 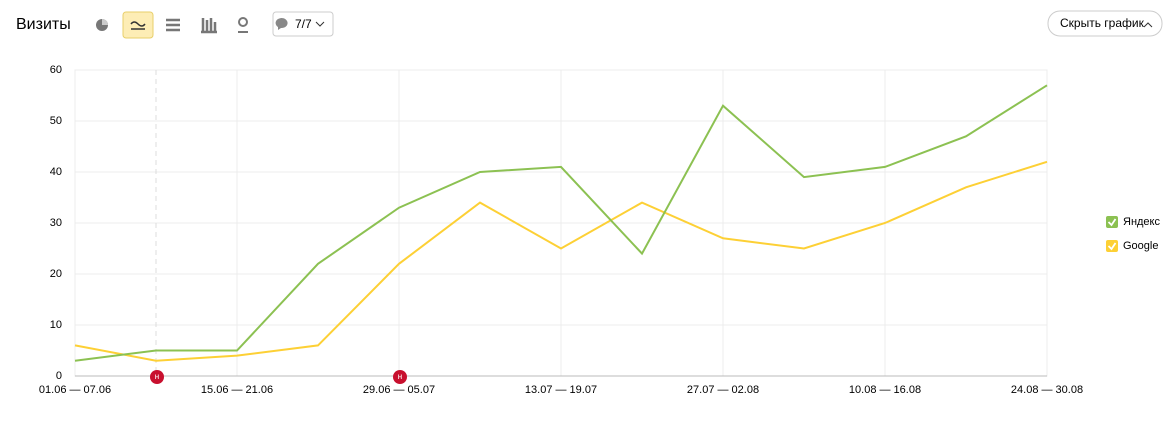 What do you see at coordinates (56, 121) in the screenshot?
I see `y-tick-label: 50` at bounding box center [56, 121].